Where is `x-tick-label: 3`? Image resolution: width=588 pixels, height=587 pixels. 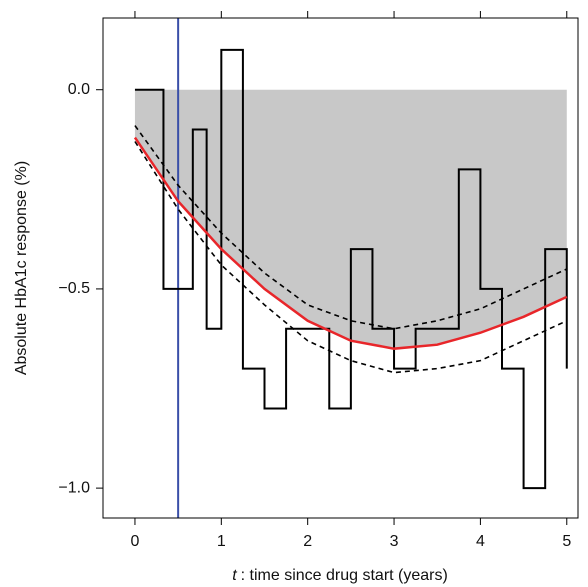 x-tick-label: 3 is located at coordinates (394, 541).